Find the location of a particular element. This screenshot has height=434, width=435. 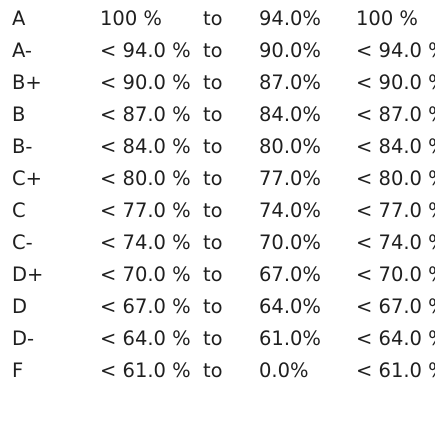

letter-grade: B- is located at coordinates (22, 146).